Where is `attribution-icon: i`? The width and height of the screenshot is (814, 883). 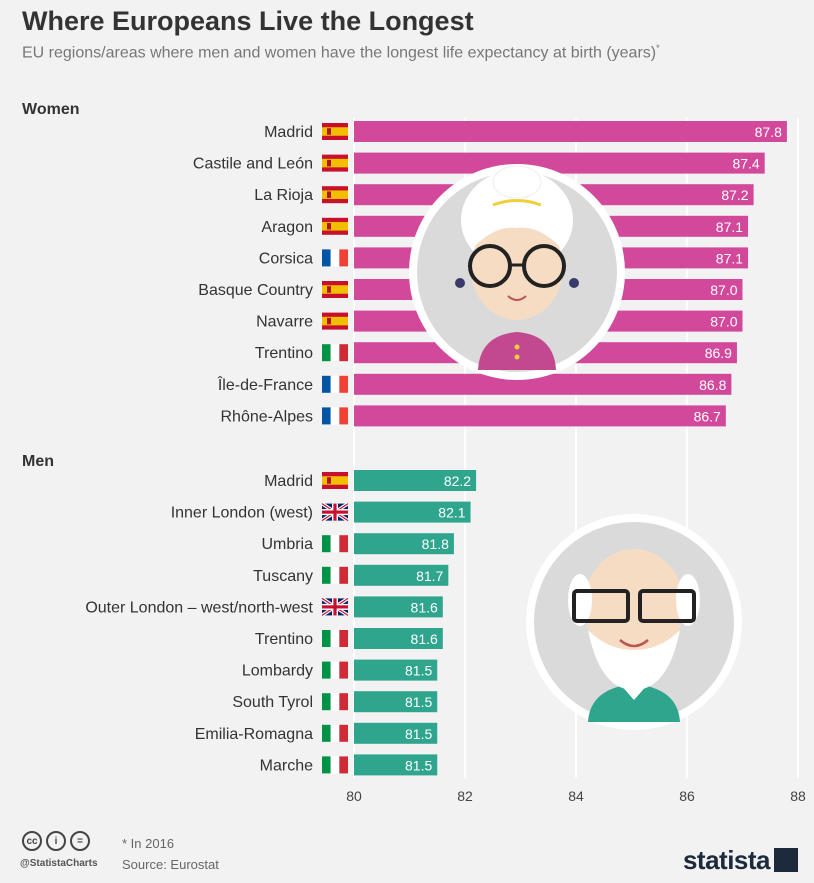 attribution-icon: i is located at coordinates (56, 841).